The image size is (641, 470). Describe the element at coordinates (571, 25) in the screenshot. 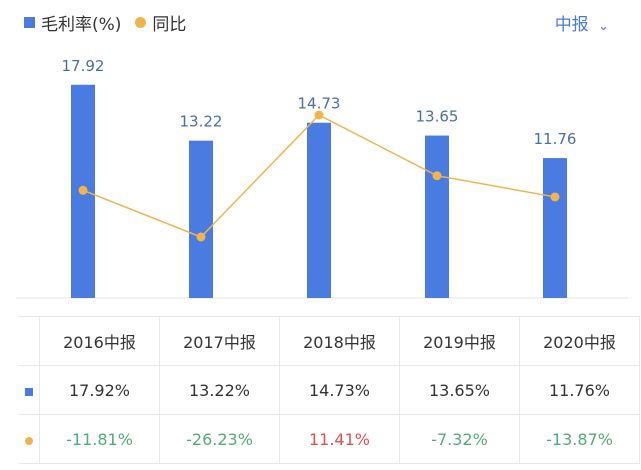

I see `period-selector-label: 中报` at that location.